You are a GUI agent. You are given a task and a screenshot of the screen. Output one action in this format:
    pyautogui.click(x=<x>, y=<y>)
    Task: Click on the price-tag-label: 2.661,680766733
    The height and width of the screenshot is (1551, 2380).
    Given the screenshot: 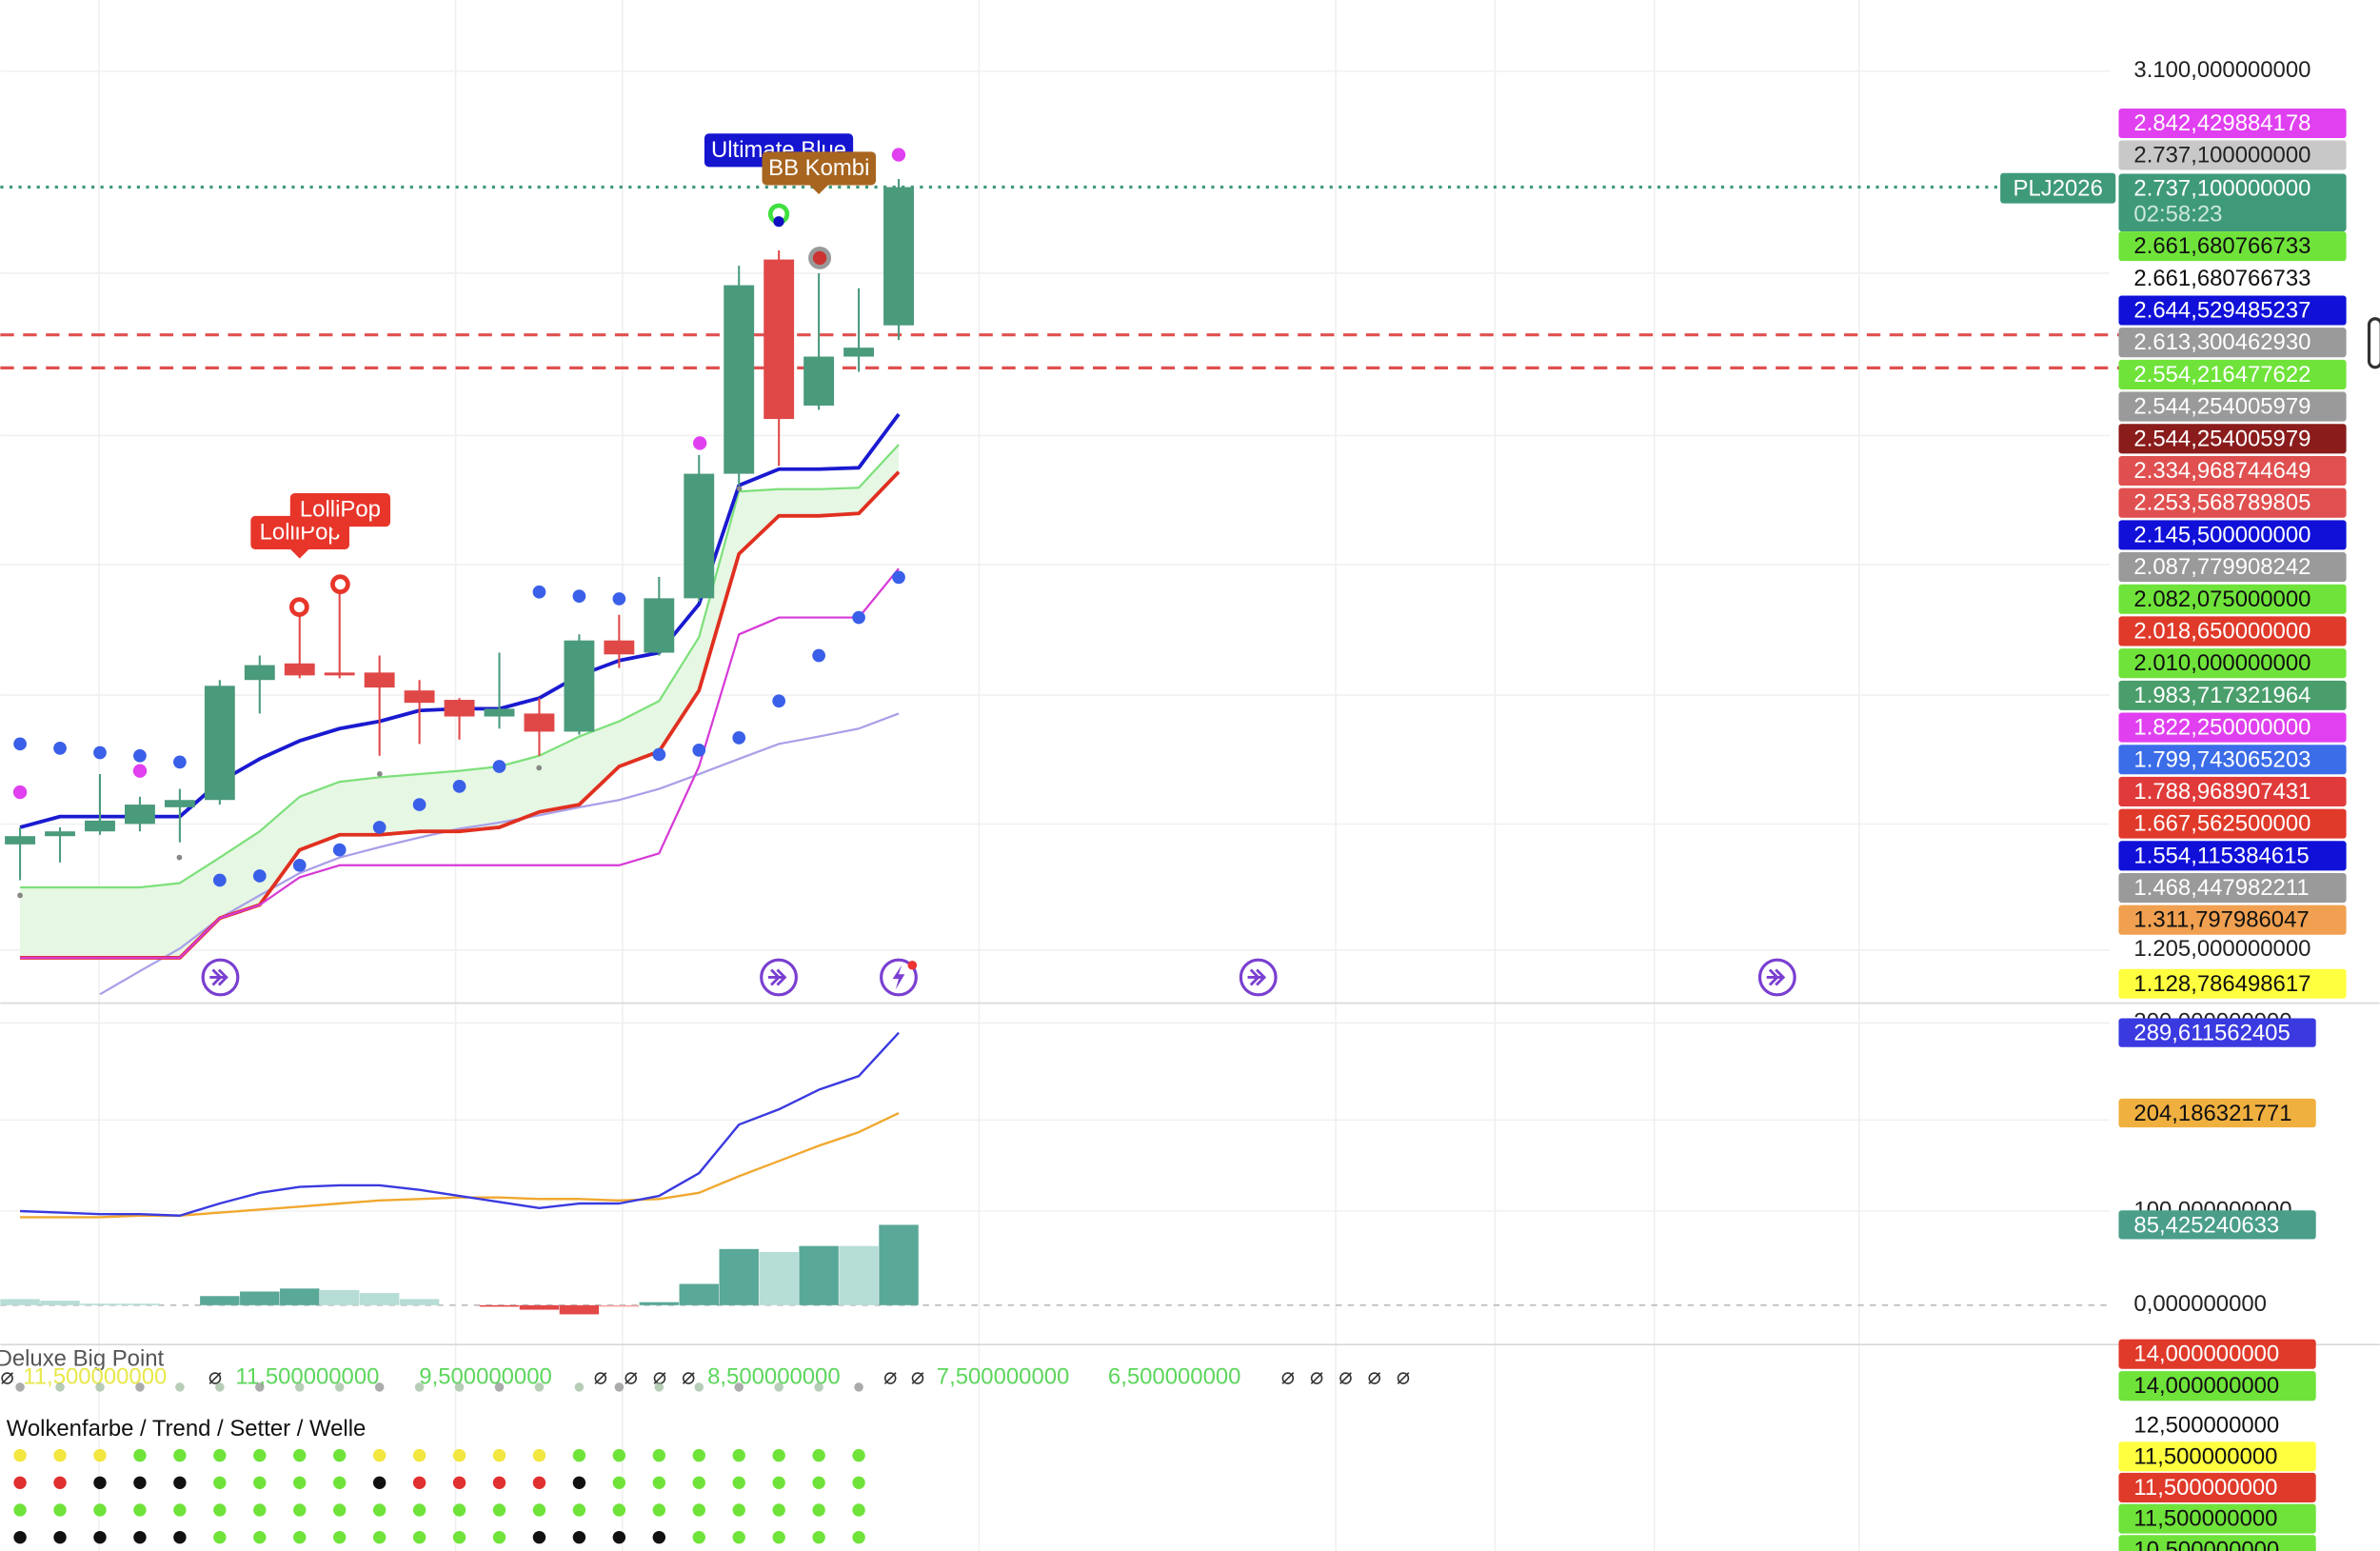 What is the action you would take?
    pyautogui.click(x=2222, y=278)
    